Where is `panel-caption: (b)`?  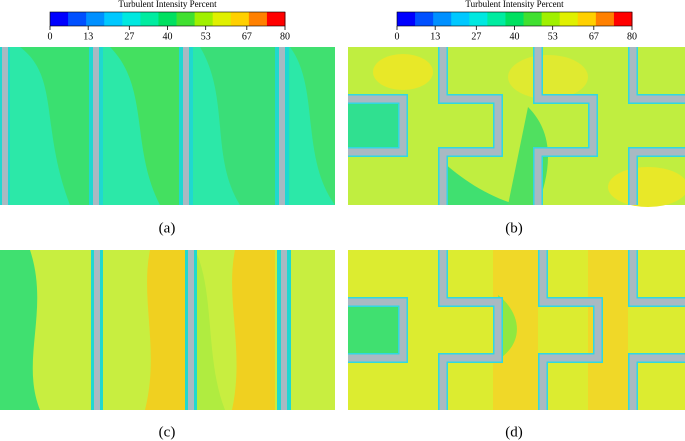
panel-caption: (b) is located at coordinates (514, 228).